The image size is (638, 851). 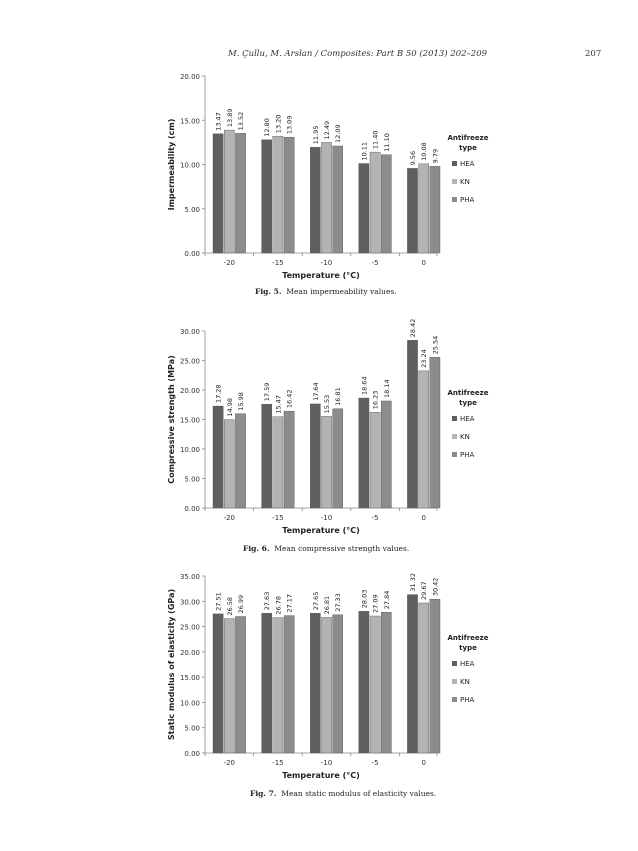 What do you see at coordinates (413, 582) in the screenshot?
I see `data-label: 31.32` at bounding box center [413, 582].